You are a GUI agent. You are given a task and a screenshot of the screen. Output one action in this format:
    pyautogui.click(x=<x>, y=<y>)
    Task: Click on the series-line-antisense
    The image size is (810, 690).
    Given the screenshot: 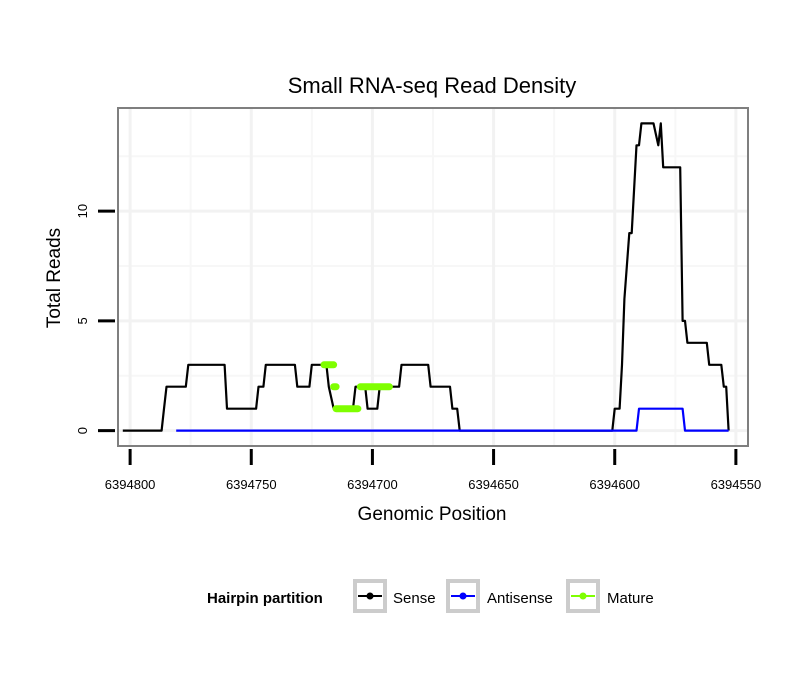 What is the action you would take?
    pyautogui.click(x=452, y=419)
    